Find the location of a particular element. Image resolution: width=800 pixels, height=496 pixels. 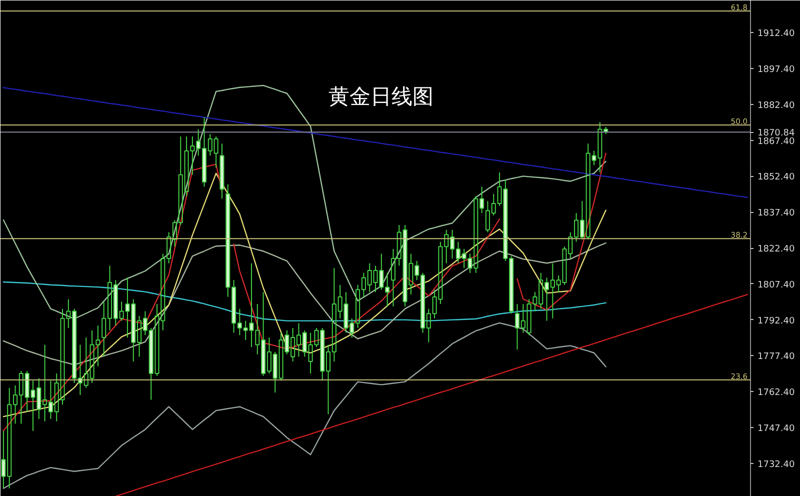

y-tick-label: 1747.40 is located at coordinates (776, 429).